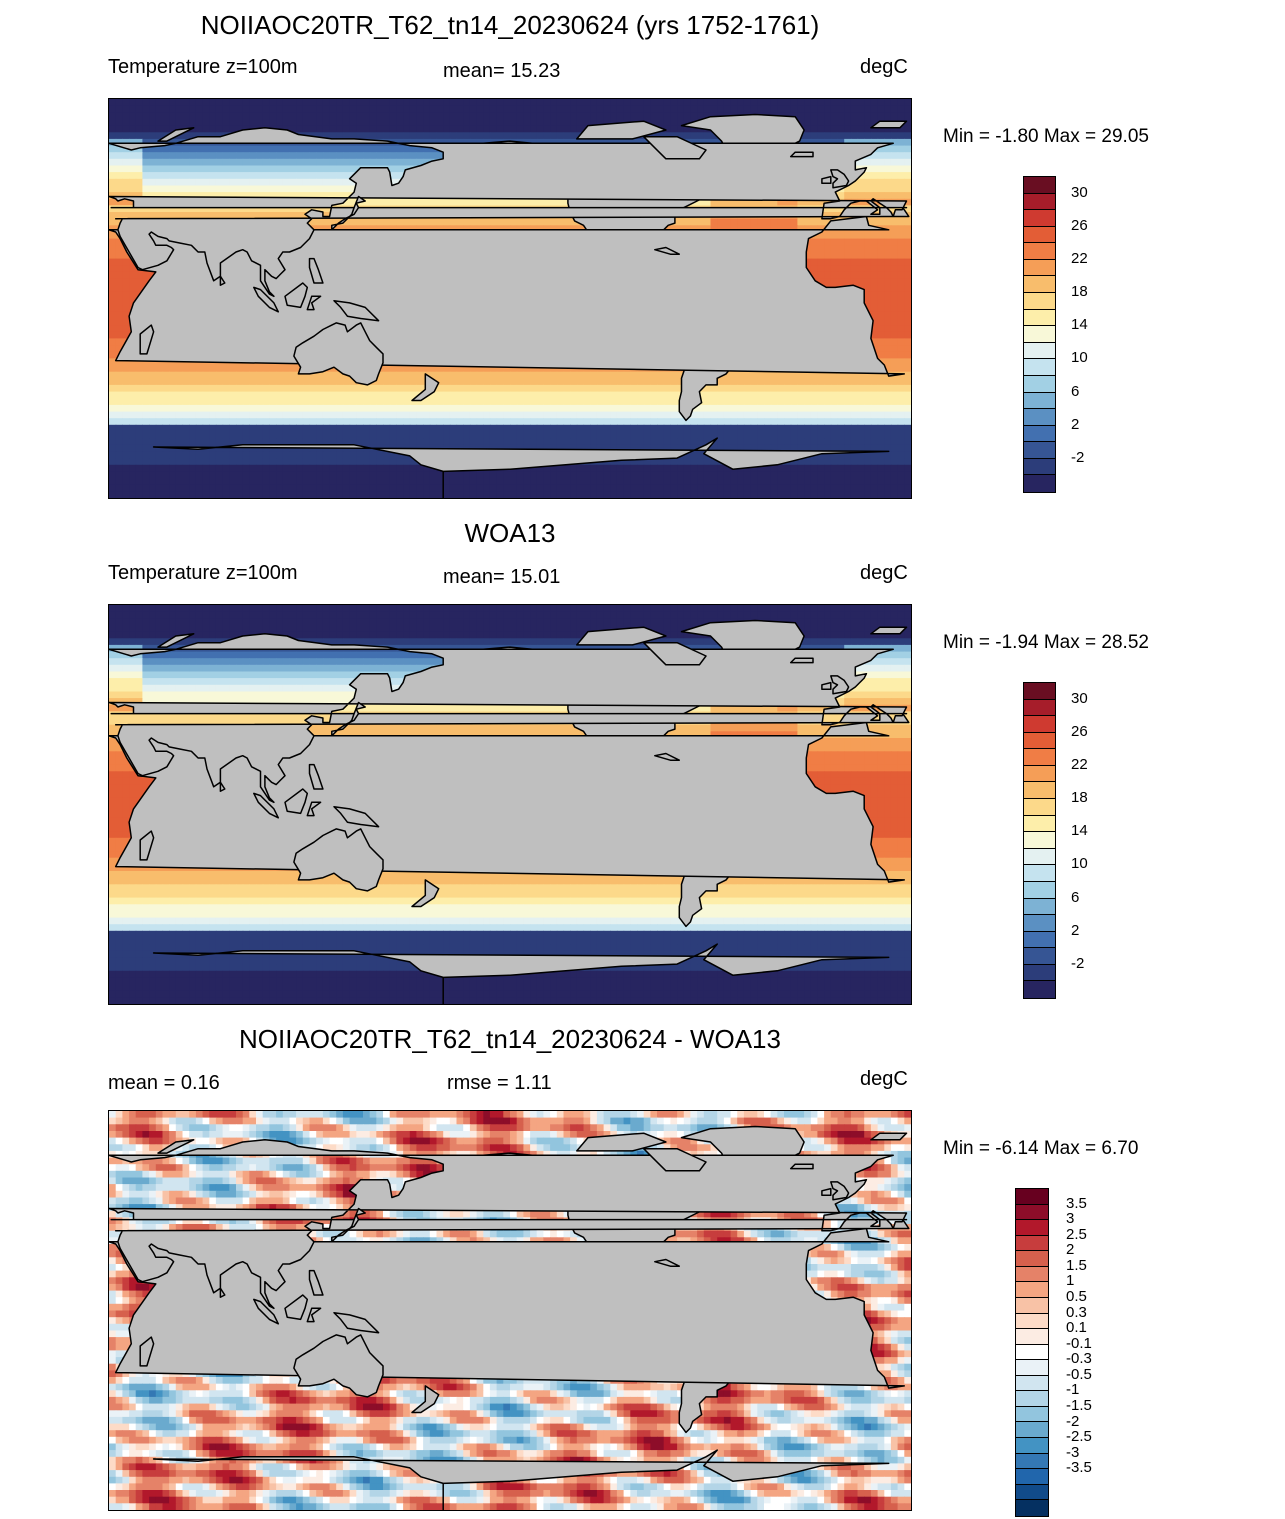 This screenshot has height=1519, width=1285. Describe the element at coordinates (510, 1039) in the screenshot. I see `panel-title: NOIIAOC20TR_T62_tn14_20230624 - WOA13` at that location.